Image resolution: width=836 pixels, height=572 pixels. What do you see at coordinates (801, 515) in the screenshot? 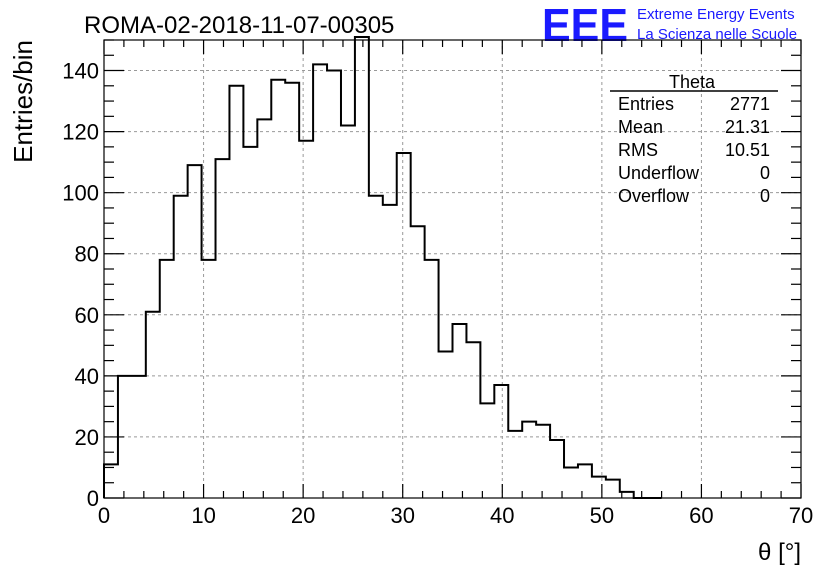
I see `x-tick-label: 70` at bounding box center [801, 515].